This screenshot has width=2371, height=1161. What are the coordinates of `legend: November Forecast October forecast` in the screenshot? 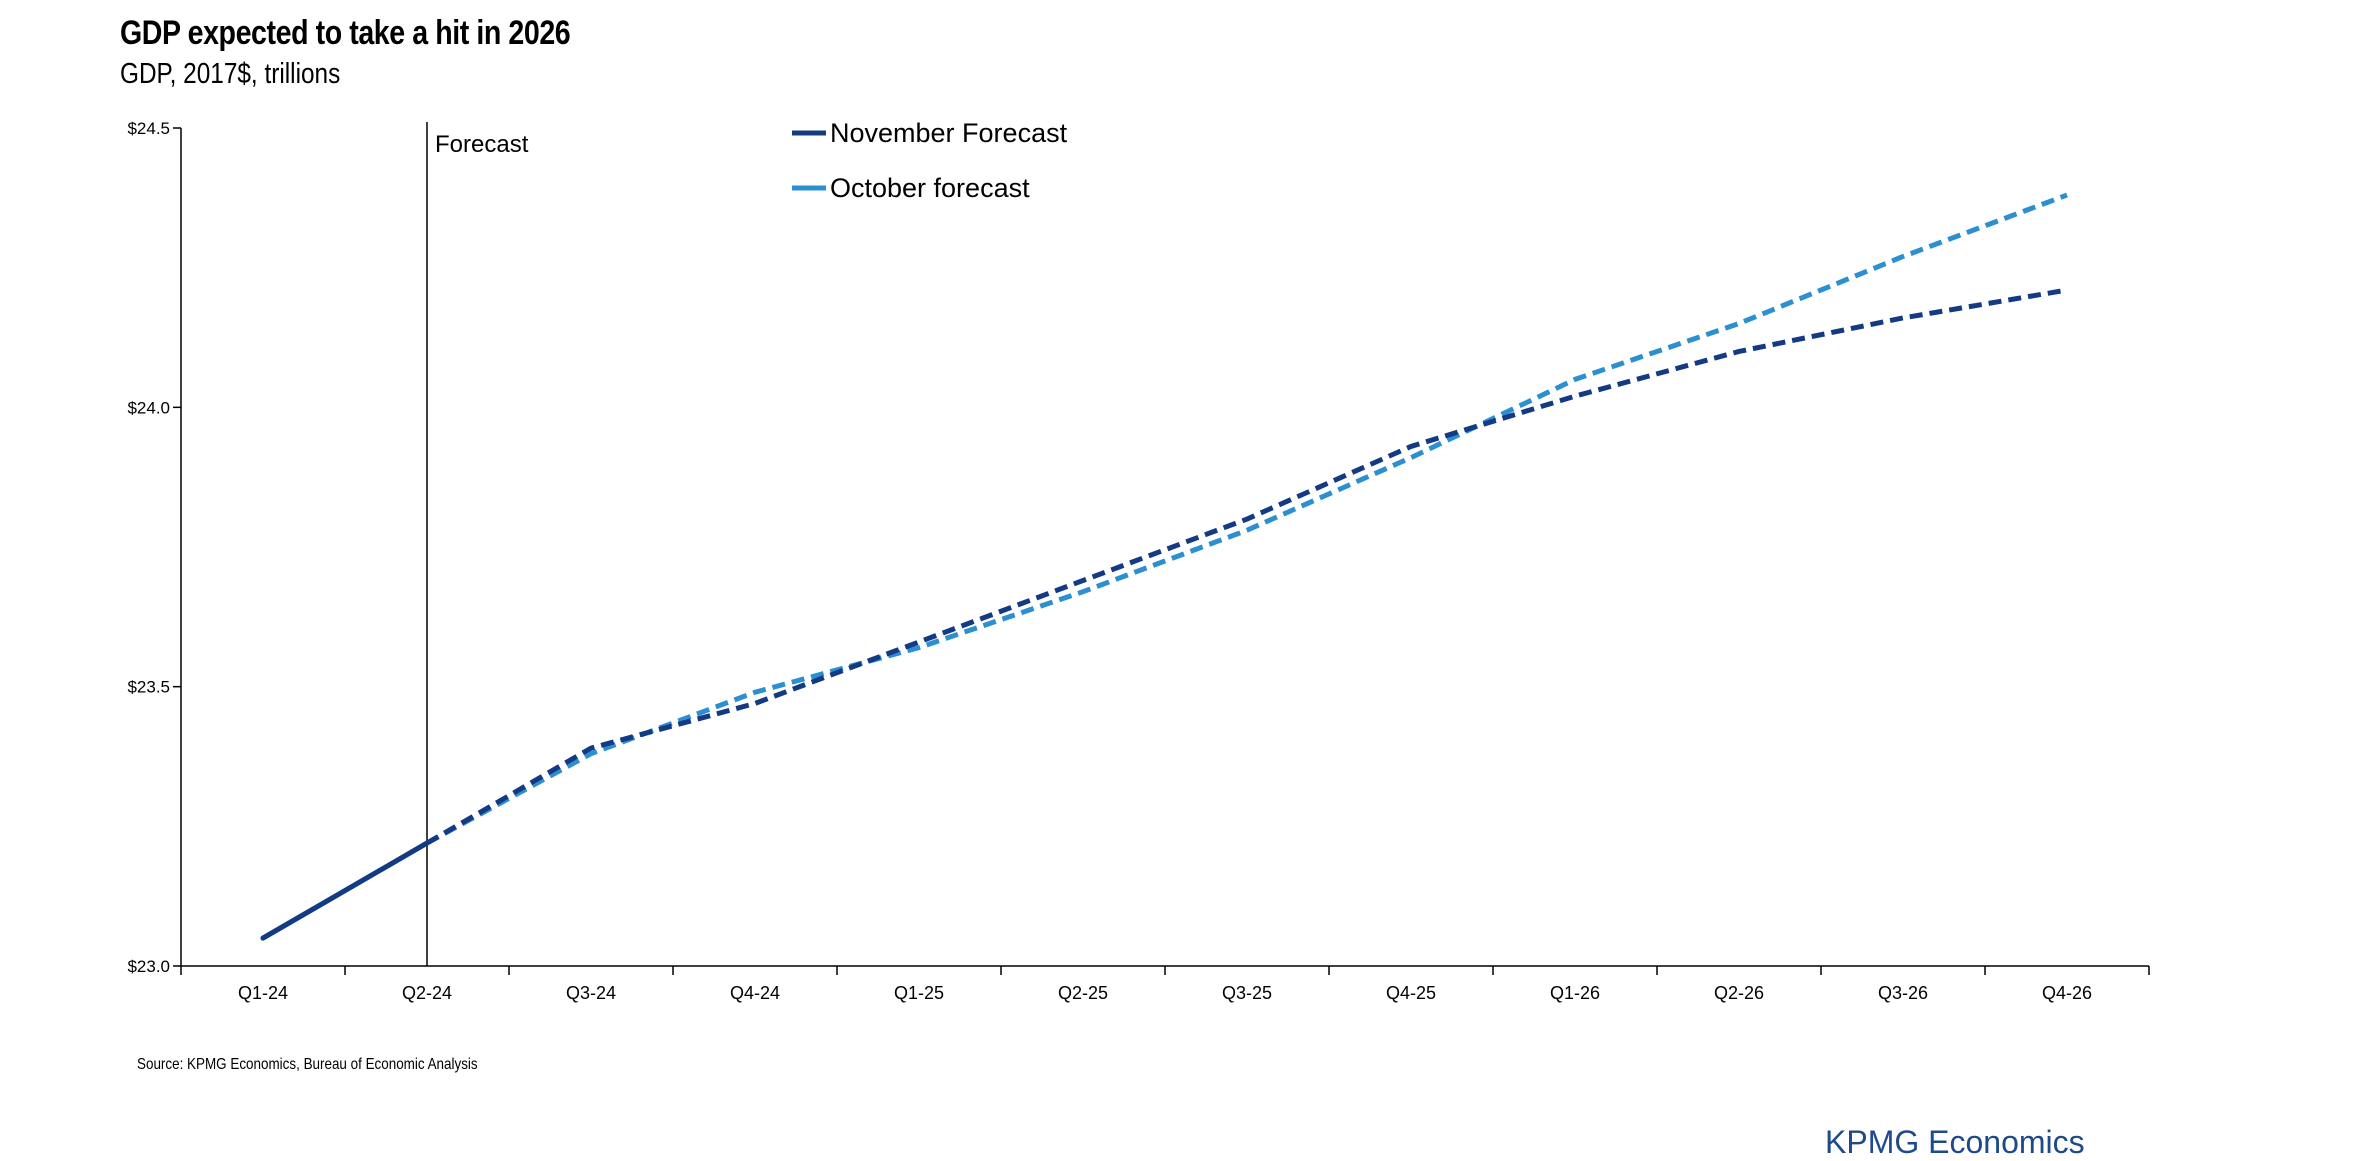 It's located at (930, 160).